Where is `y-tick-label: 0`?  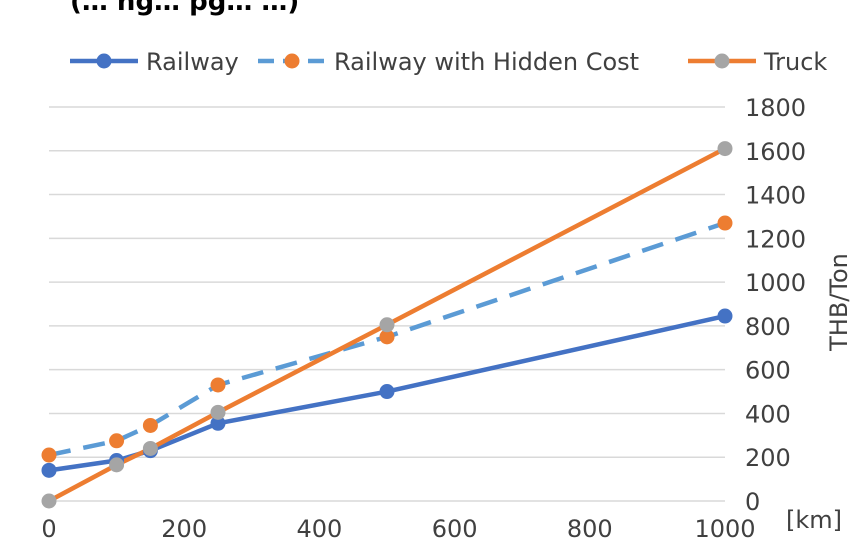 y-tick-label: 0 is located at coordinates (752, 502).